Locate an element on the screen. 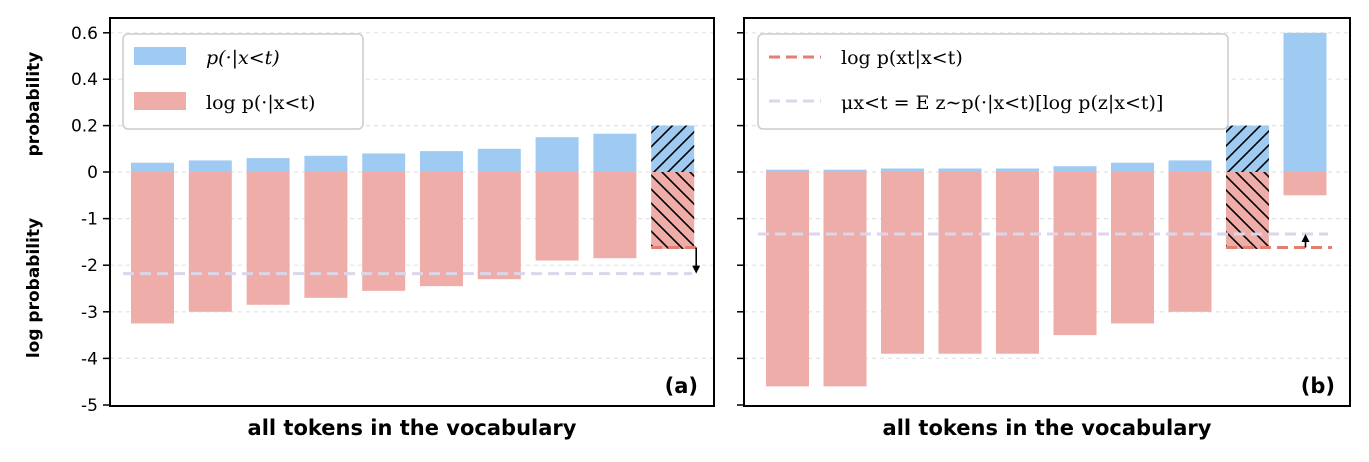  panel-tag-a: (a) is located at coordinates (681, 386).